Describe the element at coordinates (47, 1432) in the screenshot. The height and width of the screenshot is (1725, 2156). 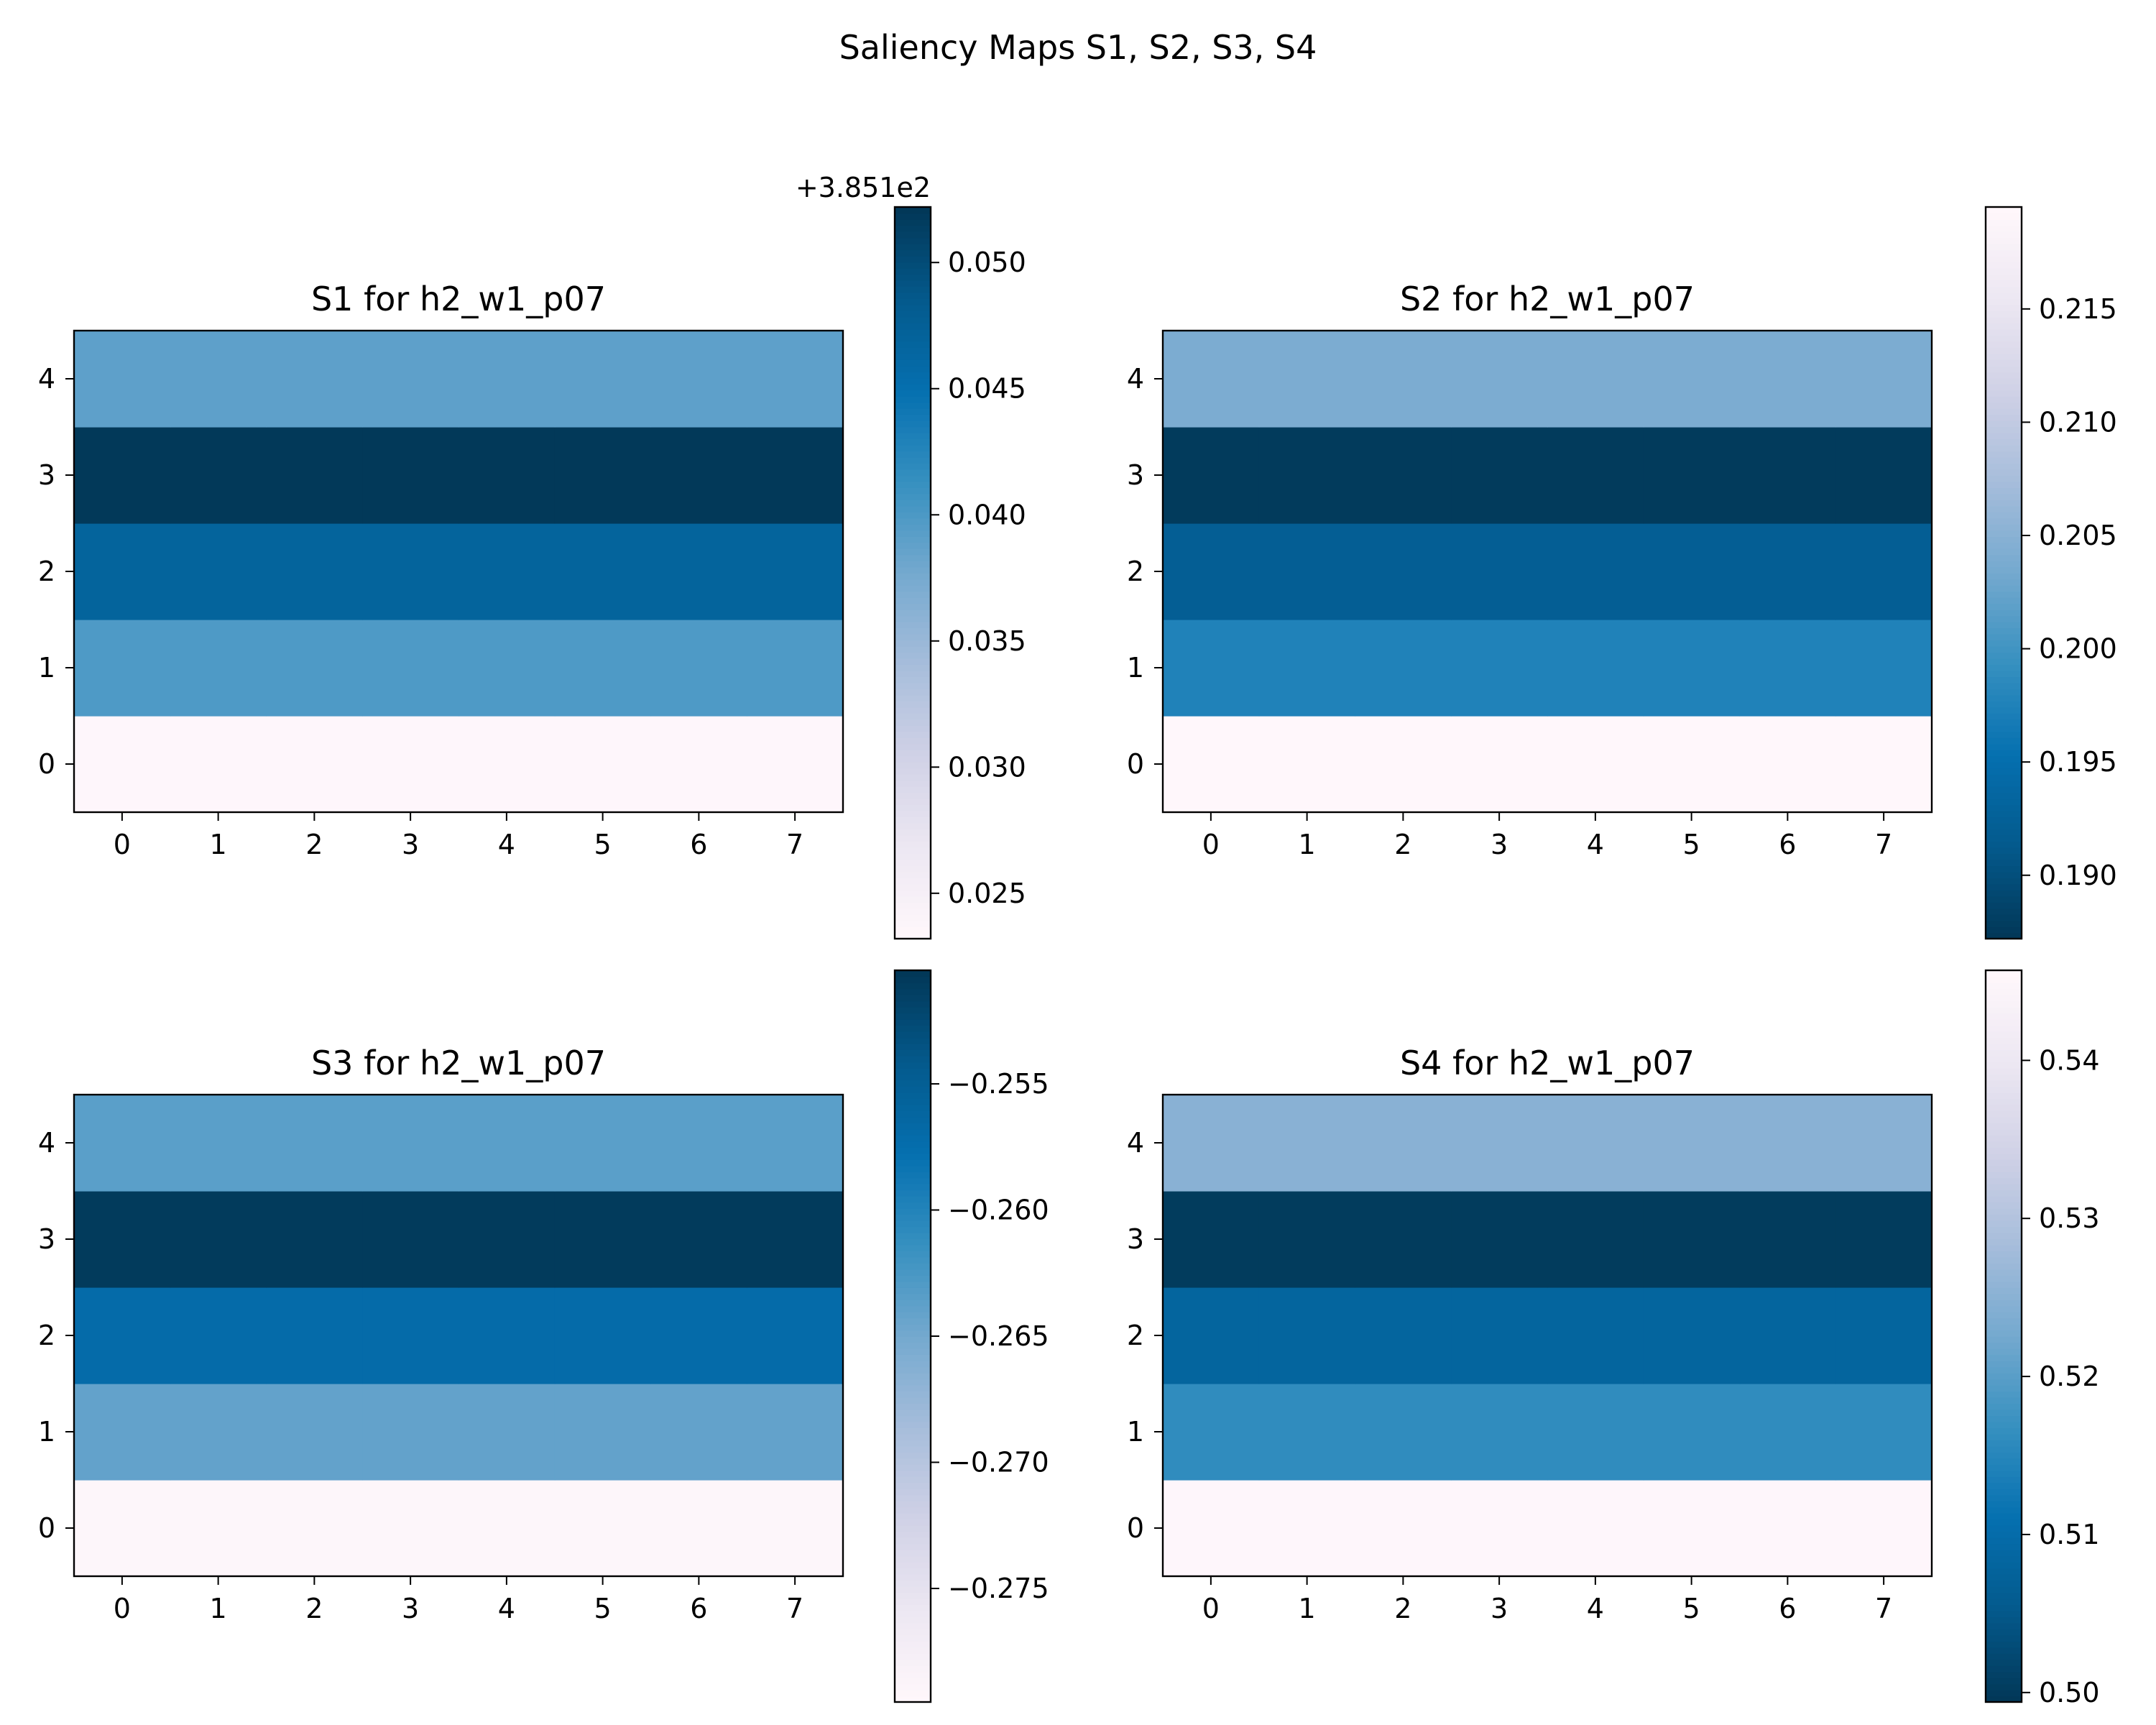
I see `y-tick-label: 1` at that location.